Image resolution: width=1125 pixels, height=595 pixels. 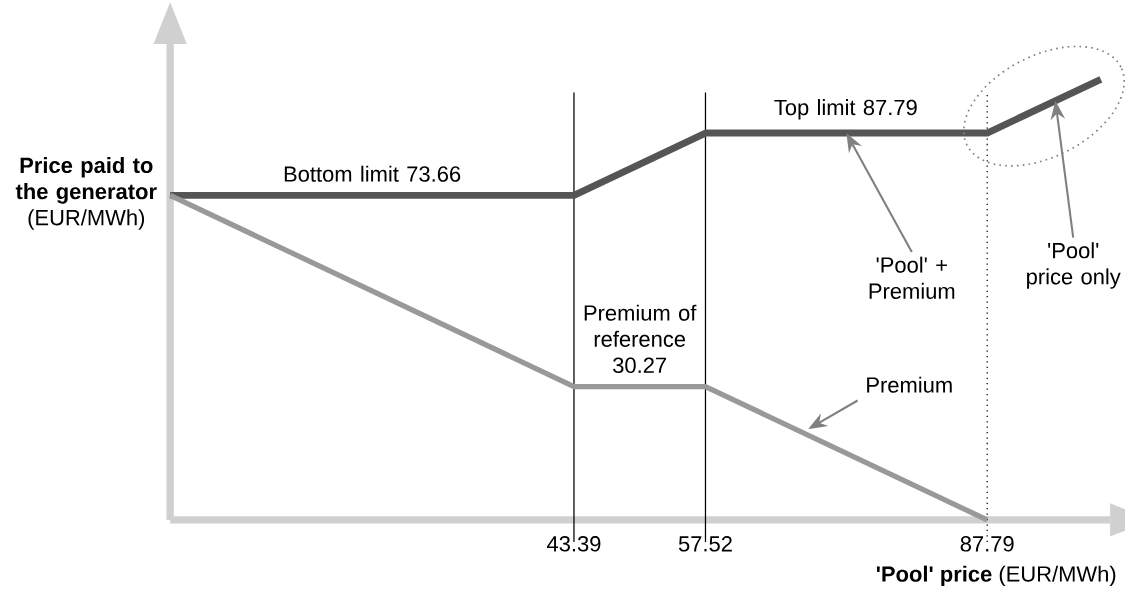 What do you see at coordinates (86, 193) in the screenshot?
I see `y-axis-title: Price paid to the generator (EUR/MWh)` at bounding box center [86, 193].